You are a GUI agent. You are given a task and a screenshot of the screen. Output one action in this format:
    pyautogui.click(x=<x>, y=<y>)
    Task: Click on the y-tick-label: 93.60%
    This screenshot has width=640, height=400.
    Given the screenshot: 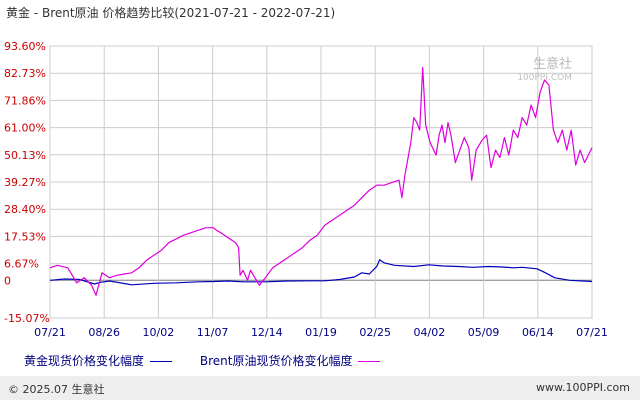 What is the action you would take?
    pyautogui.click(x=25, y=46)
    